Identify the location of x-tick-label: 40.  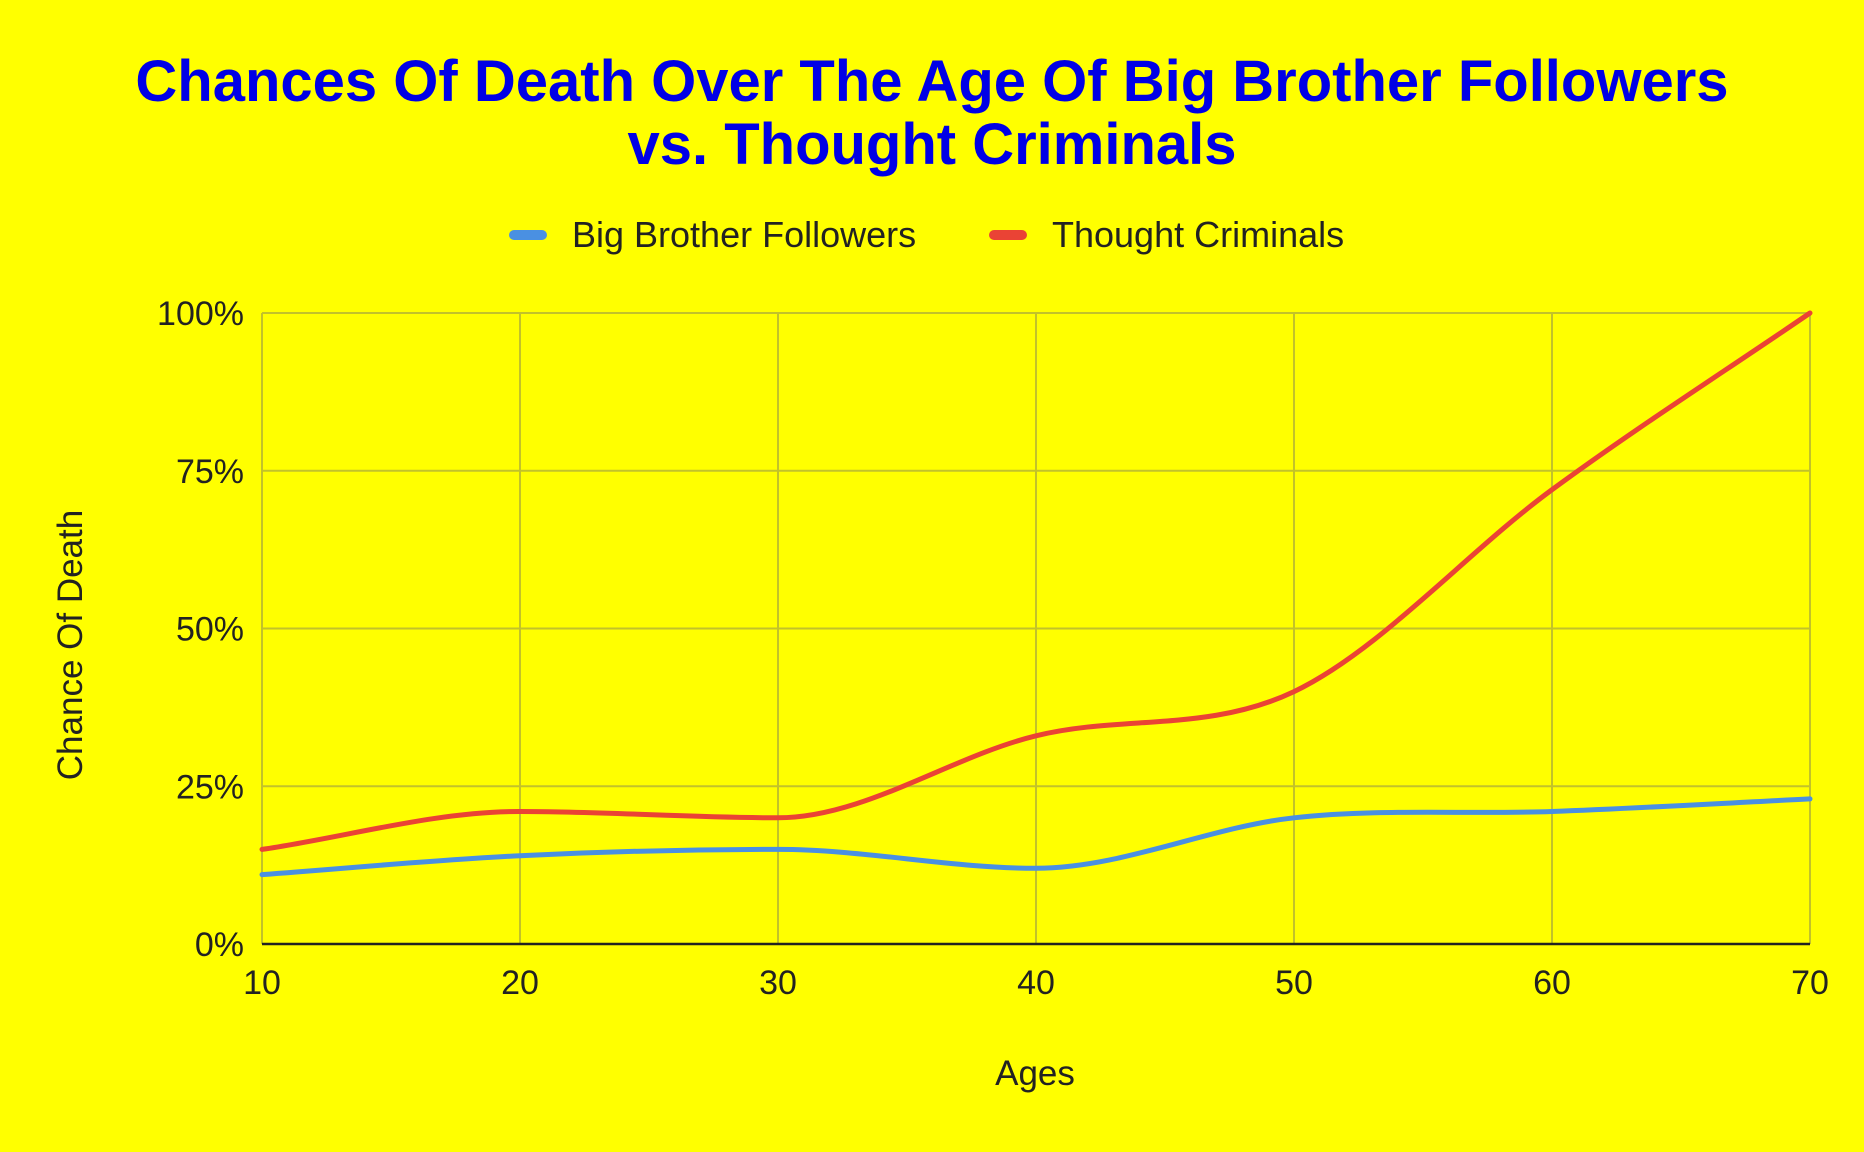
(1036, 983).